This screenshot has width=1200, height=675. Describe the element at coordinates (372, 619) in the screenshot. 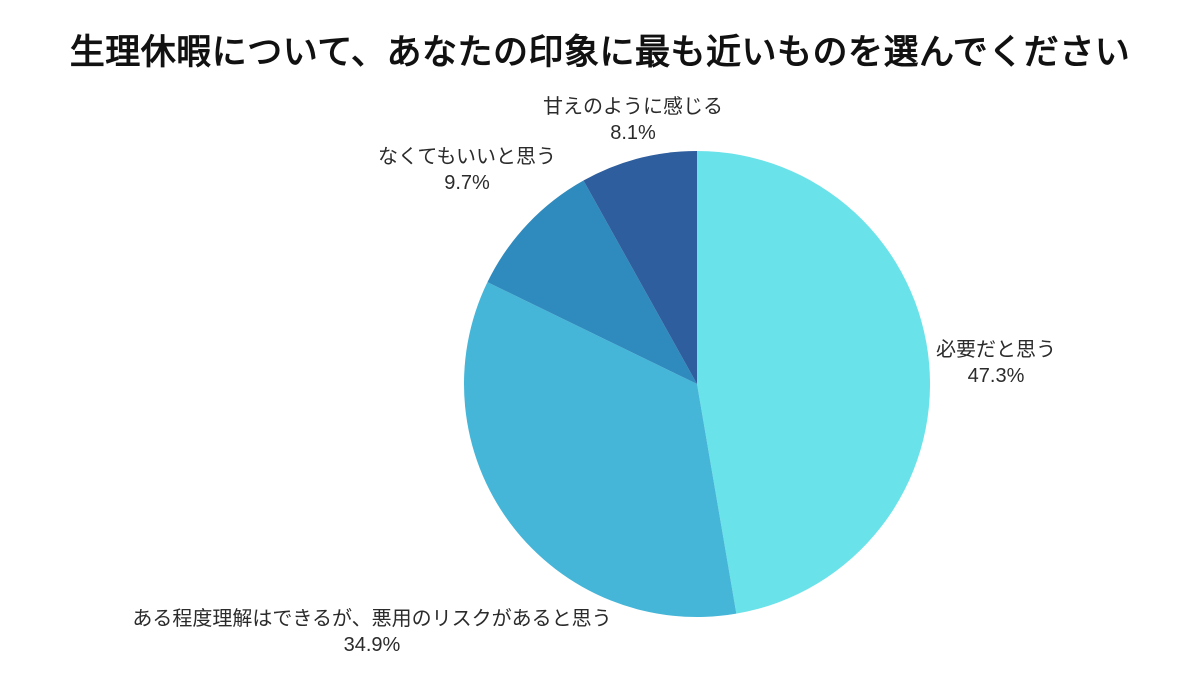

I see `pie-label-text: ある程度理解はできるが、悪用のリスクがあると思う` at that location.